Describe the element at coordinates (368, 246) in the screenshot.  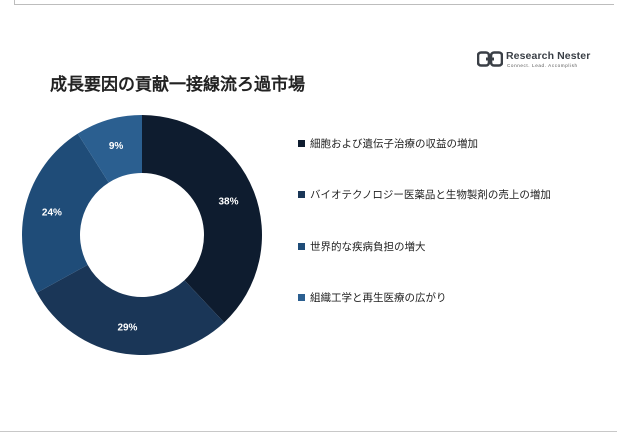
I see `legend-label-3: 世界的な疾病負担の増大` at that location.